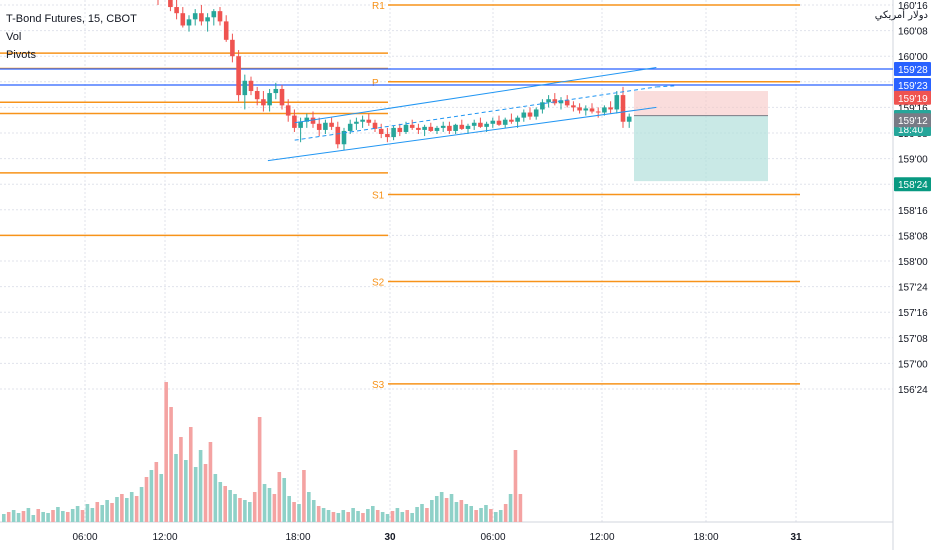  Describe the element at coordinates (913, 313) in the screenshot. I see `y-tick-label: 157'16` at that location.